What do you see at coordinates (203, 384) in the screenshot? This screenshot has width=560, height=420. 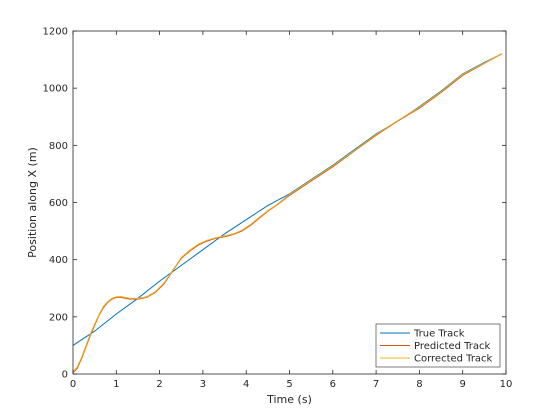 I see `x-tick-label: 3` at bounding box center [203, 384].